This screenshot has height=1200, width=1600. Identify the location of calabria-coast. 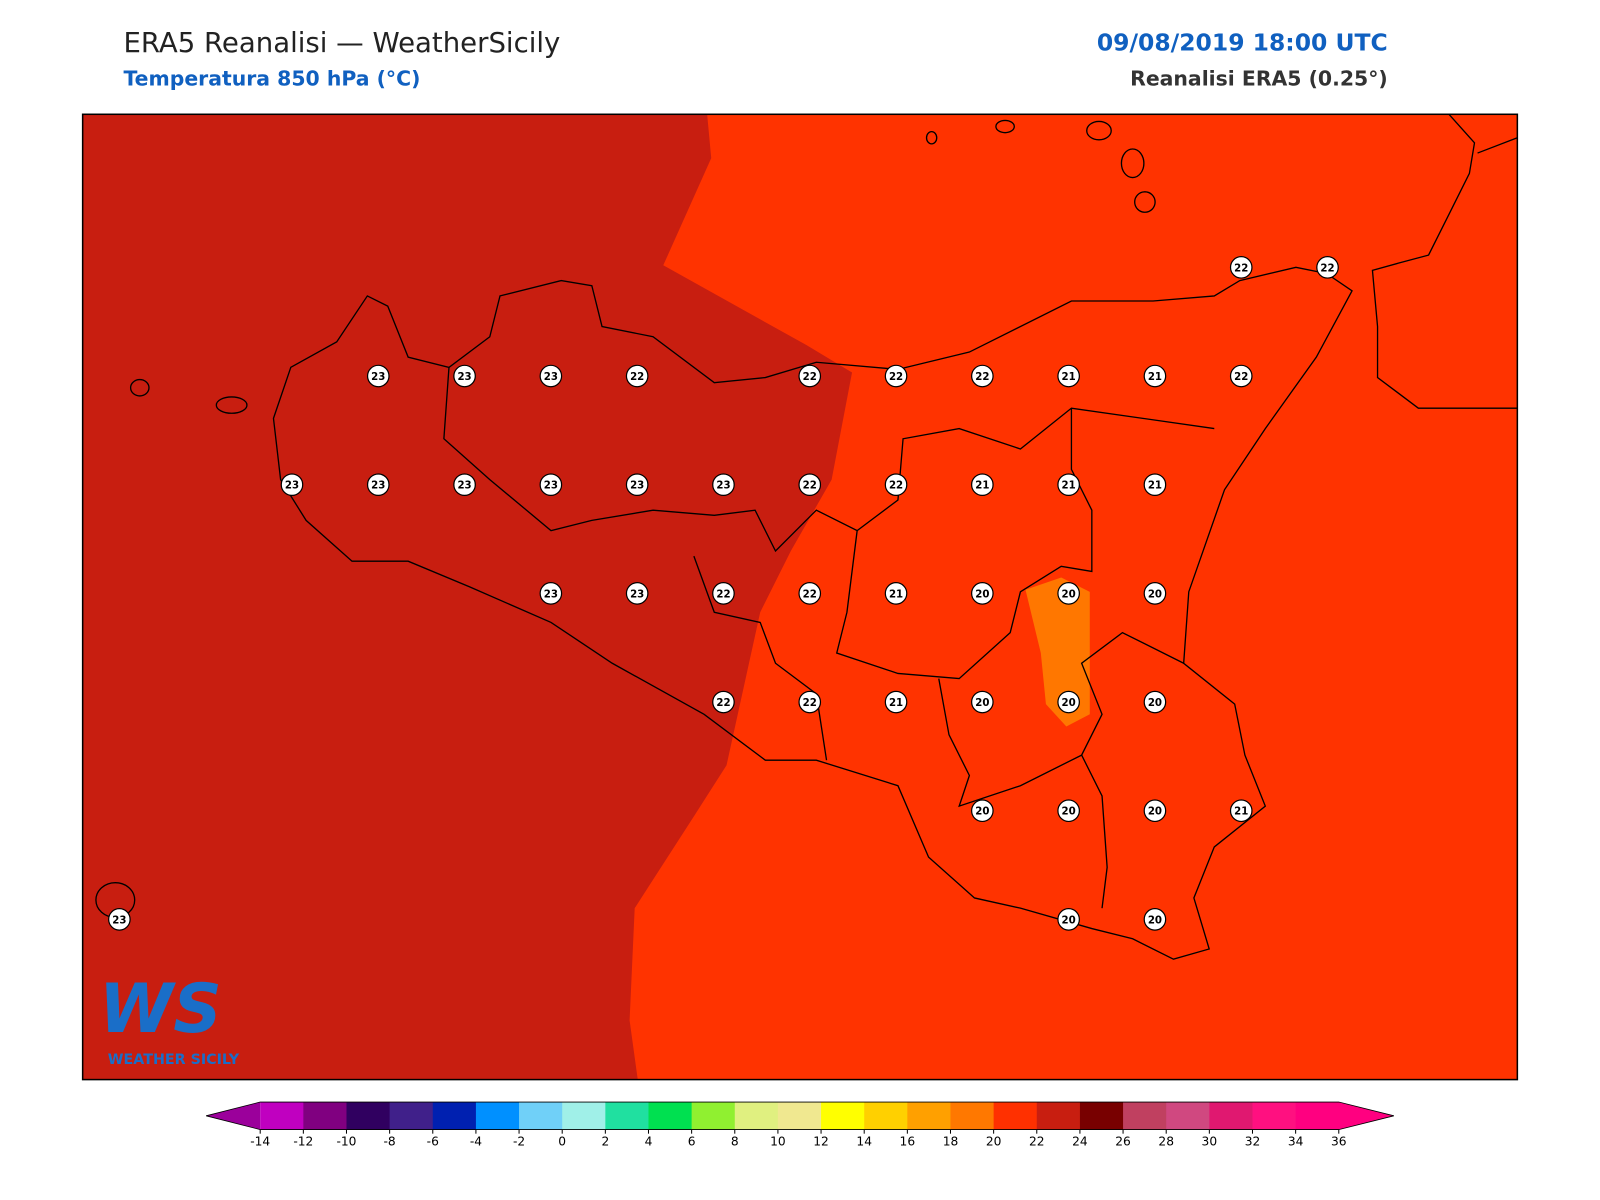
(1497, 145).